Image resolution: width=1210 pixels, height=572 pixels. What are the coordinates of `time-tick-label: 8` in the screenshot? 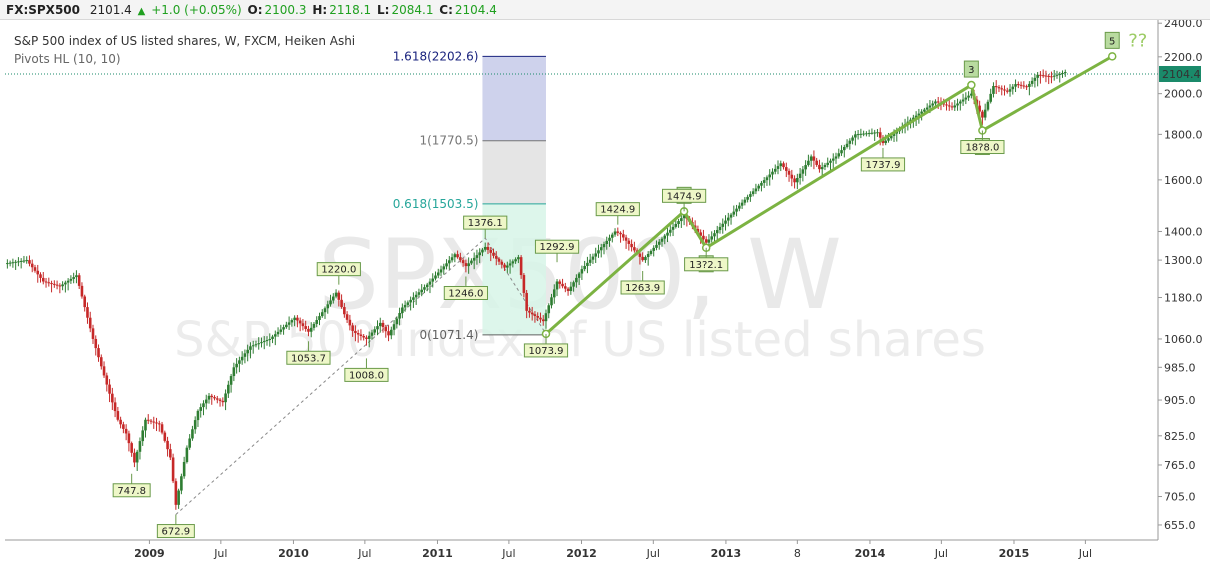 It's located at (797, 553).